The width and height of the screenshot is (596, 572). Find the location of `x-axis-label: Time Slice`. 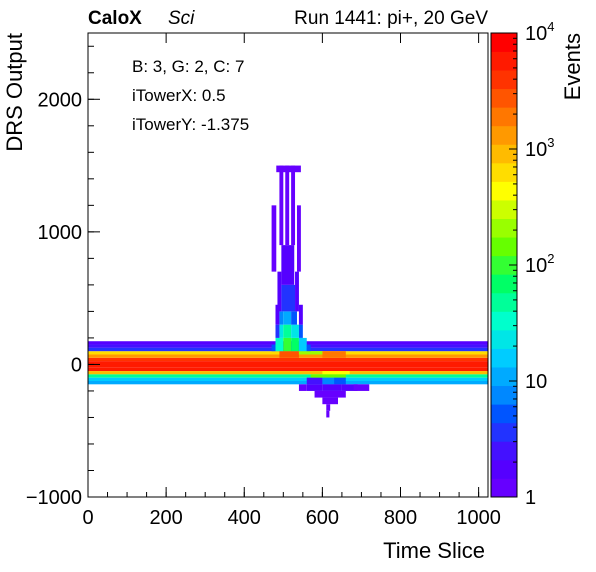

x-axis-label: Time Slice is located at coordinates (434, 550).